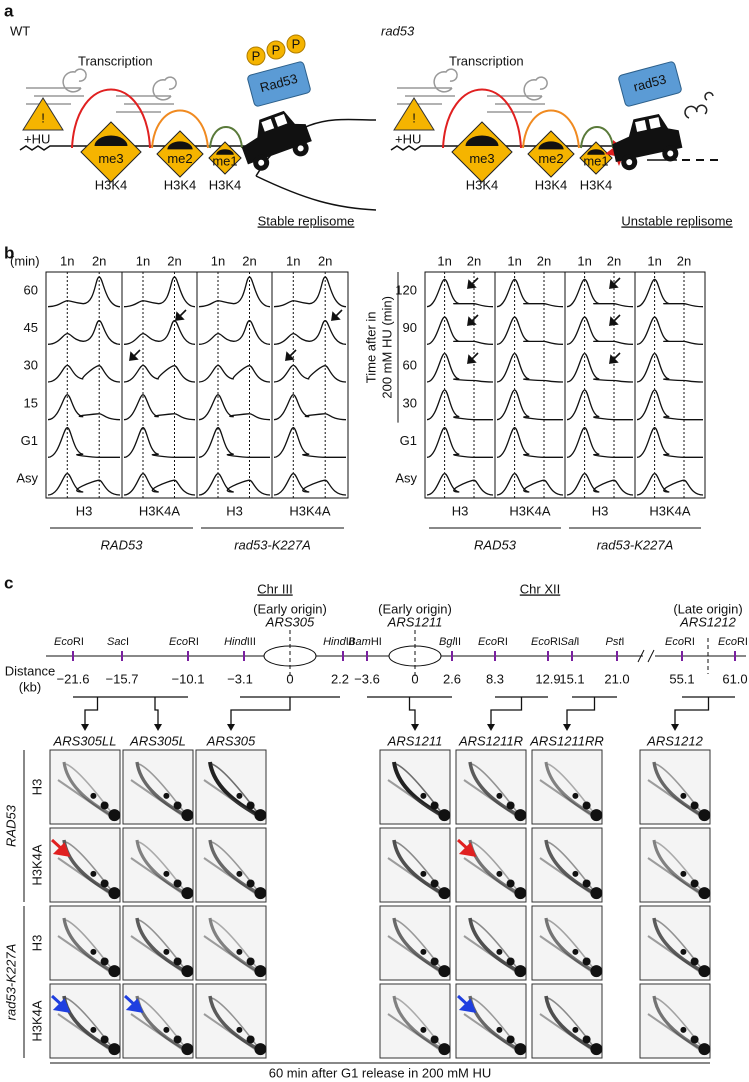 The height and width of the screenshot is (1082, 749). What do you see at coordinates (279, 84) in the screenshot?
I see `kinase-box` at bounding box center [279, 84].